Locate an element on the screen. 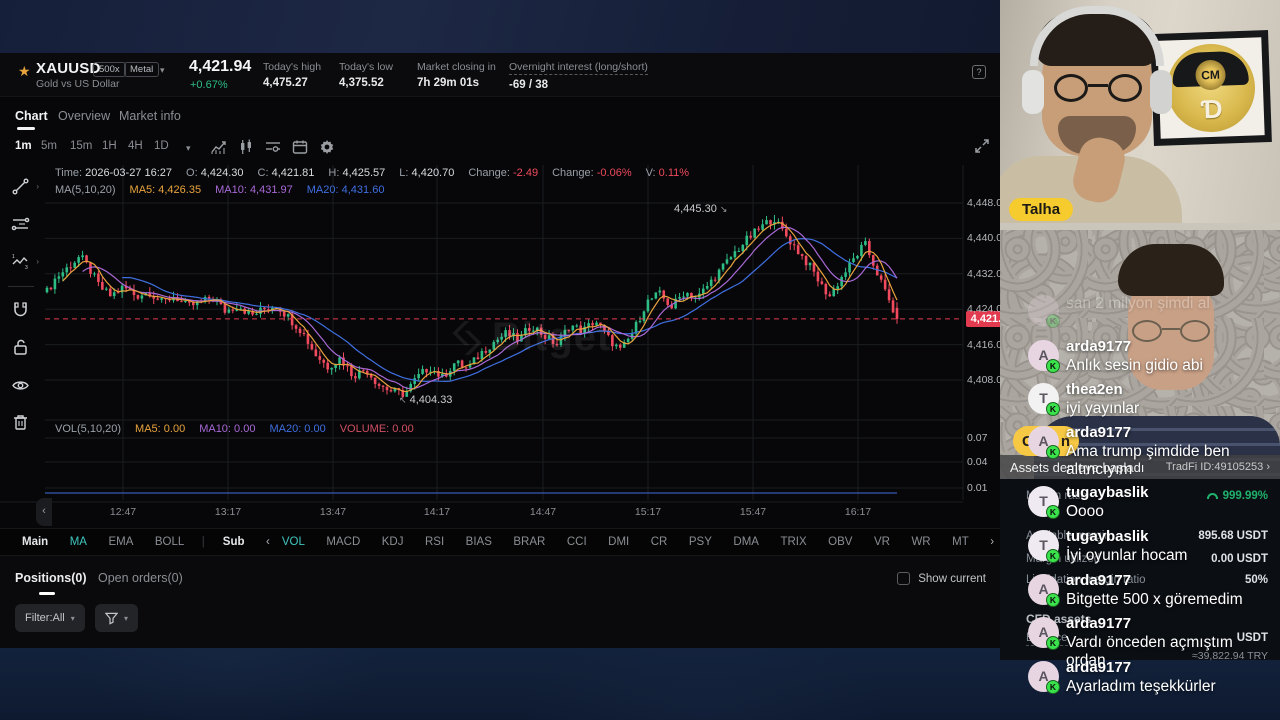 The height and width of the screenshot is (720, 1280). send-button-pill: Gö n is located at coordinates (1046, 441).